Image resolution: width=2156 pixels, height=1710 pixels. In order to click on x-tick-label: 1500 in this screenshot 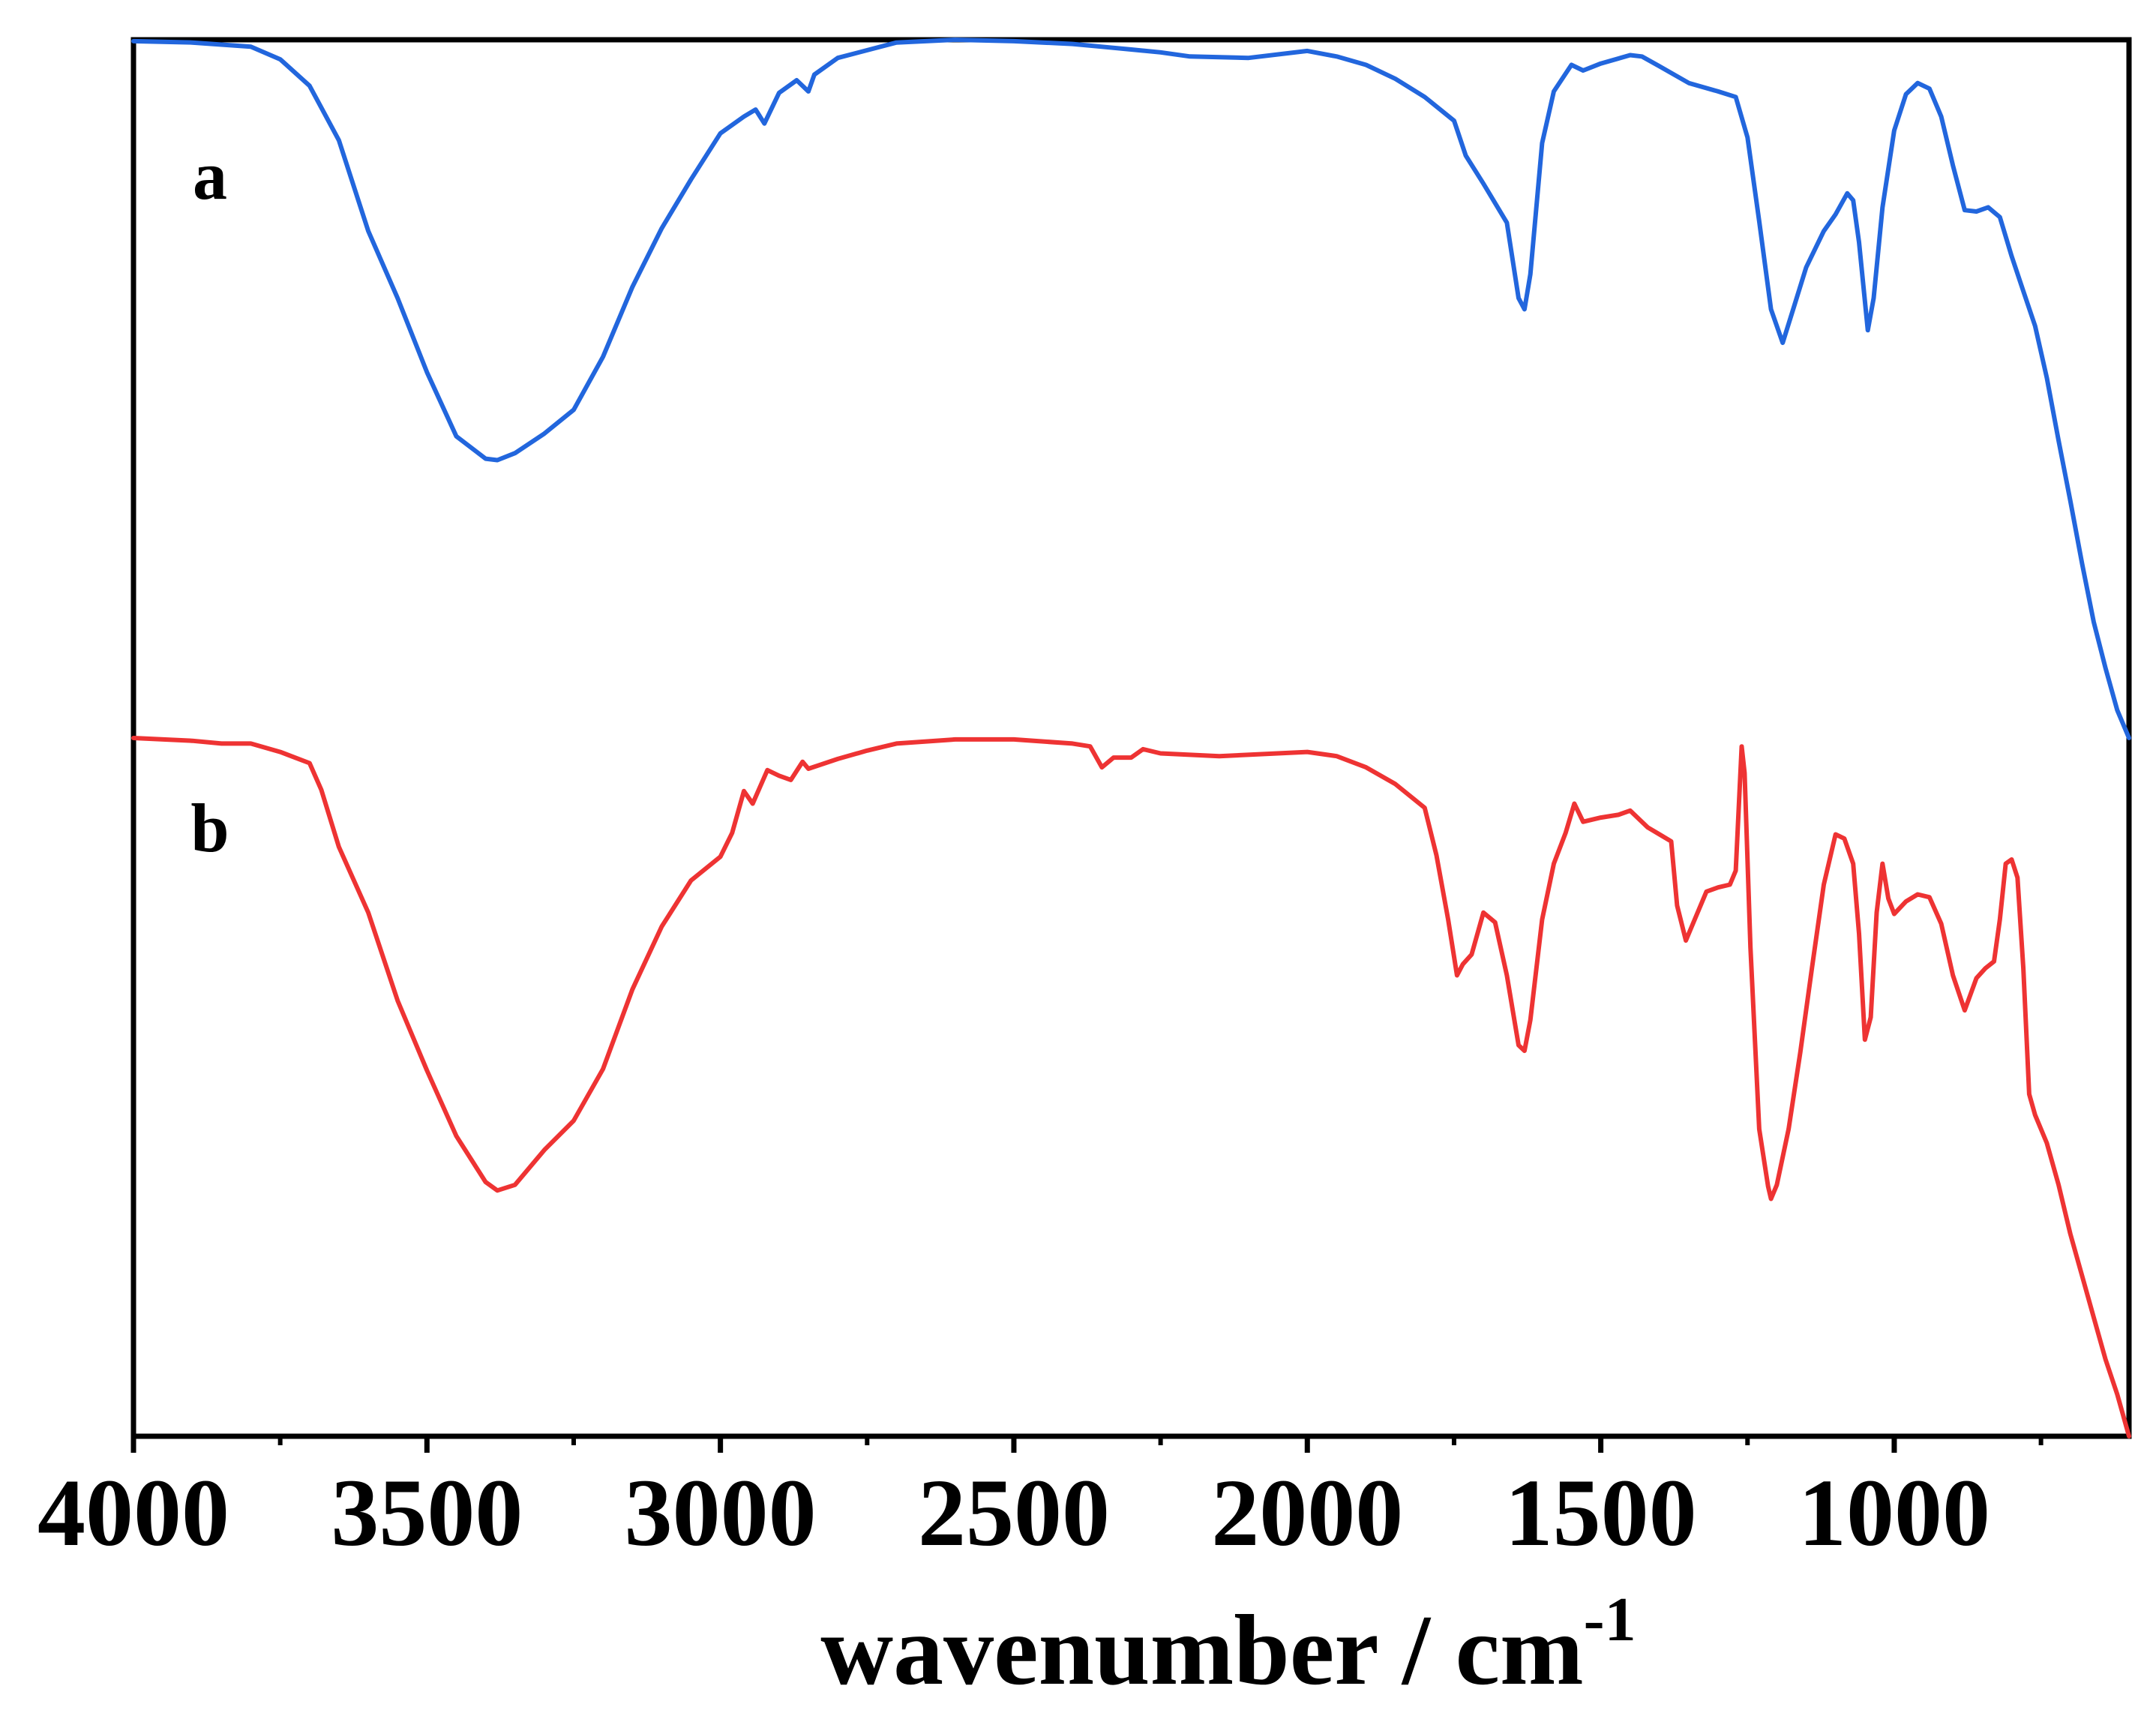, I will do `click(1601, 1513)`.